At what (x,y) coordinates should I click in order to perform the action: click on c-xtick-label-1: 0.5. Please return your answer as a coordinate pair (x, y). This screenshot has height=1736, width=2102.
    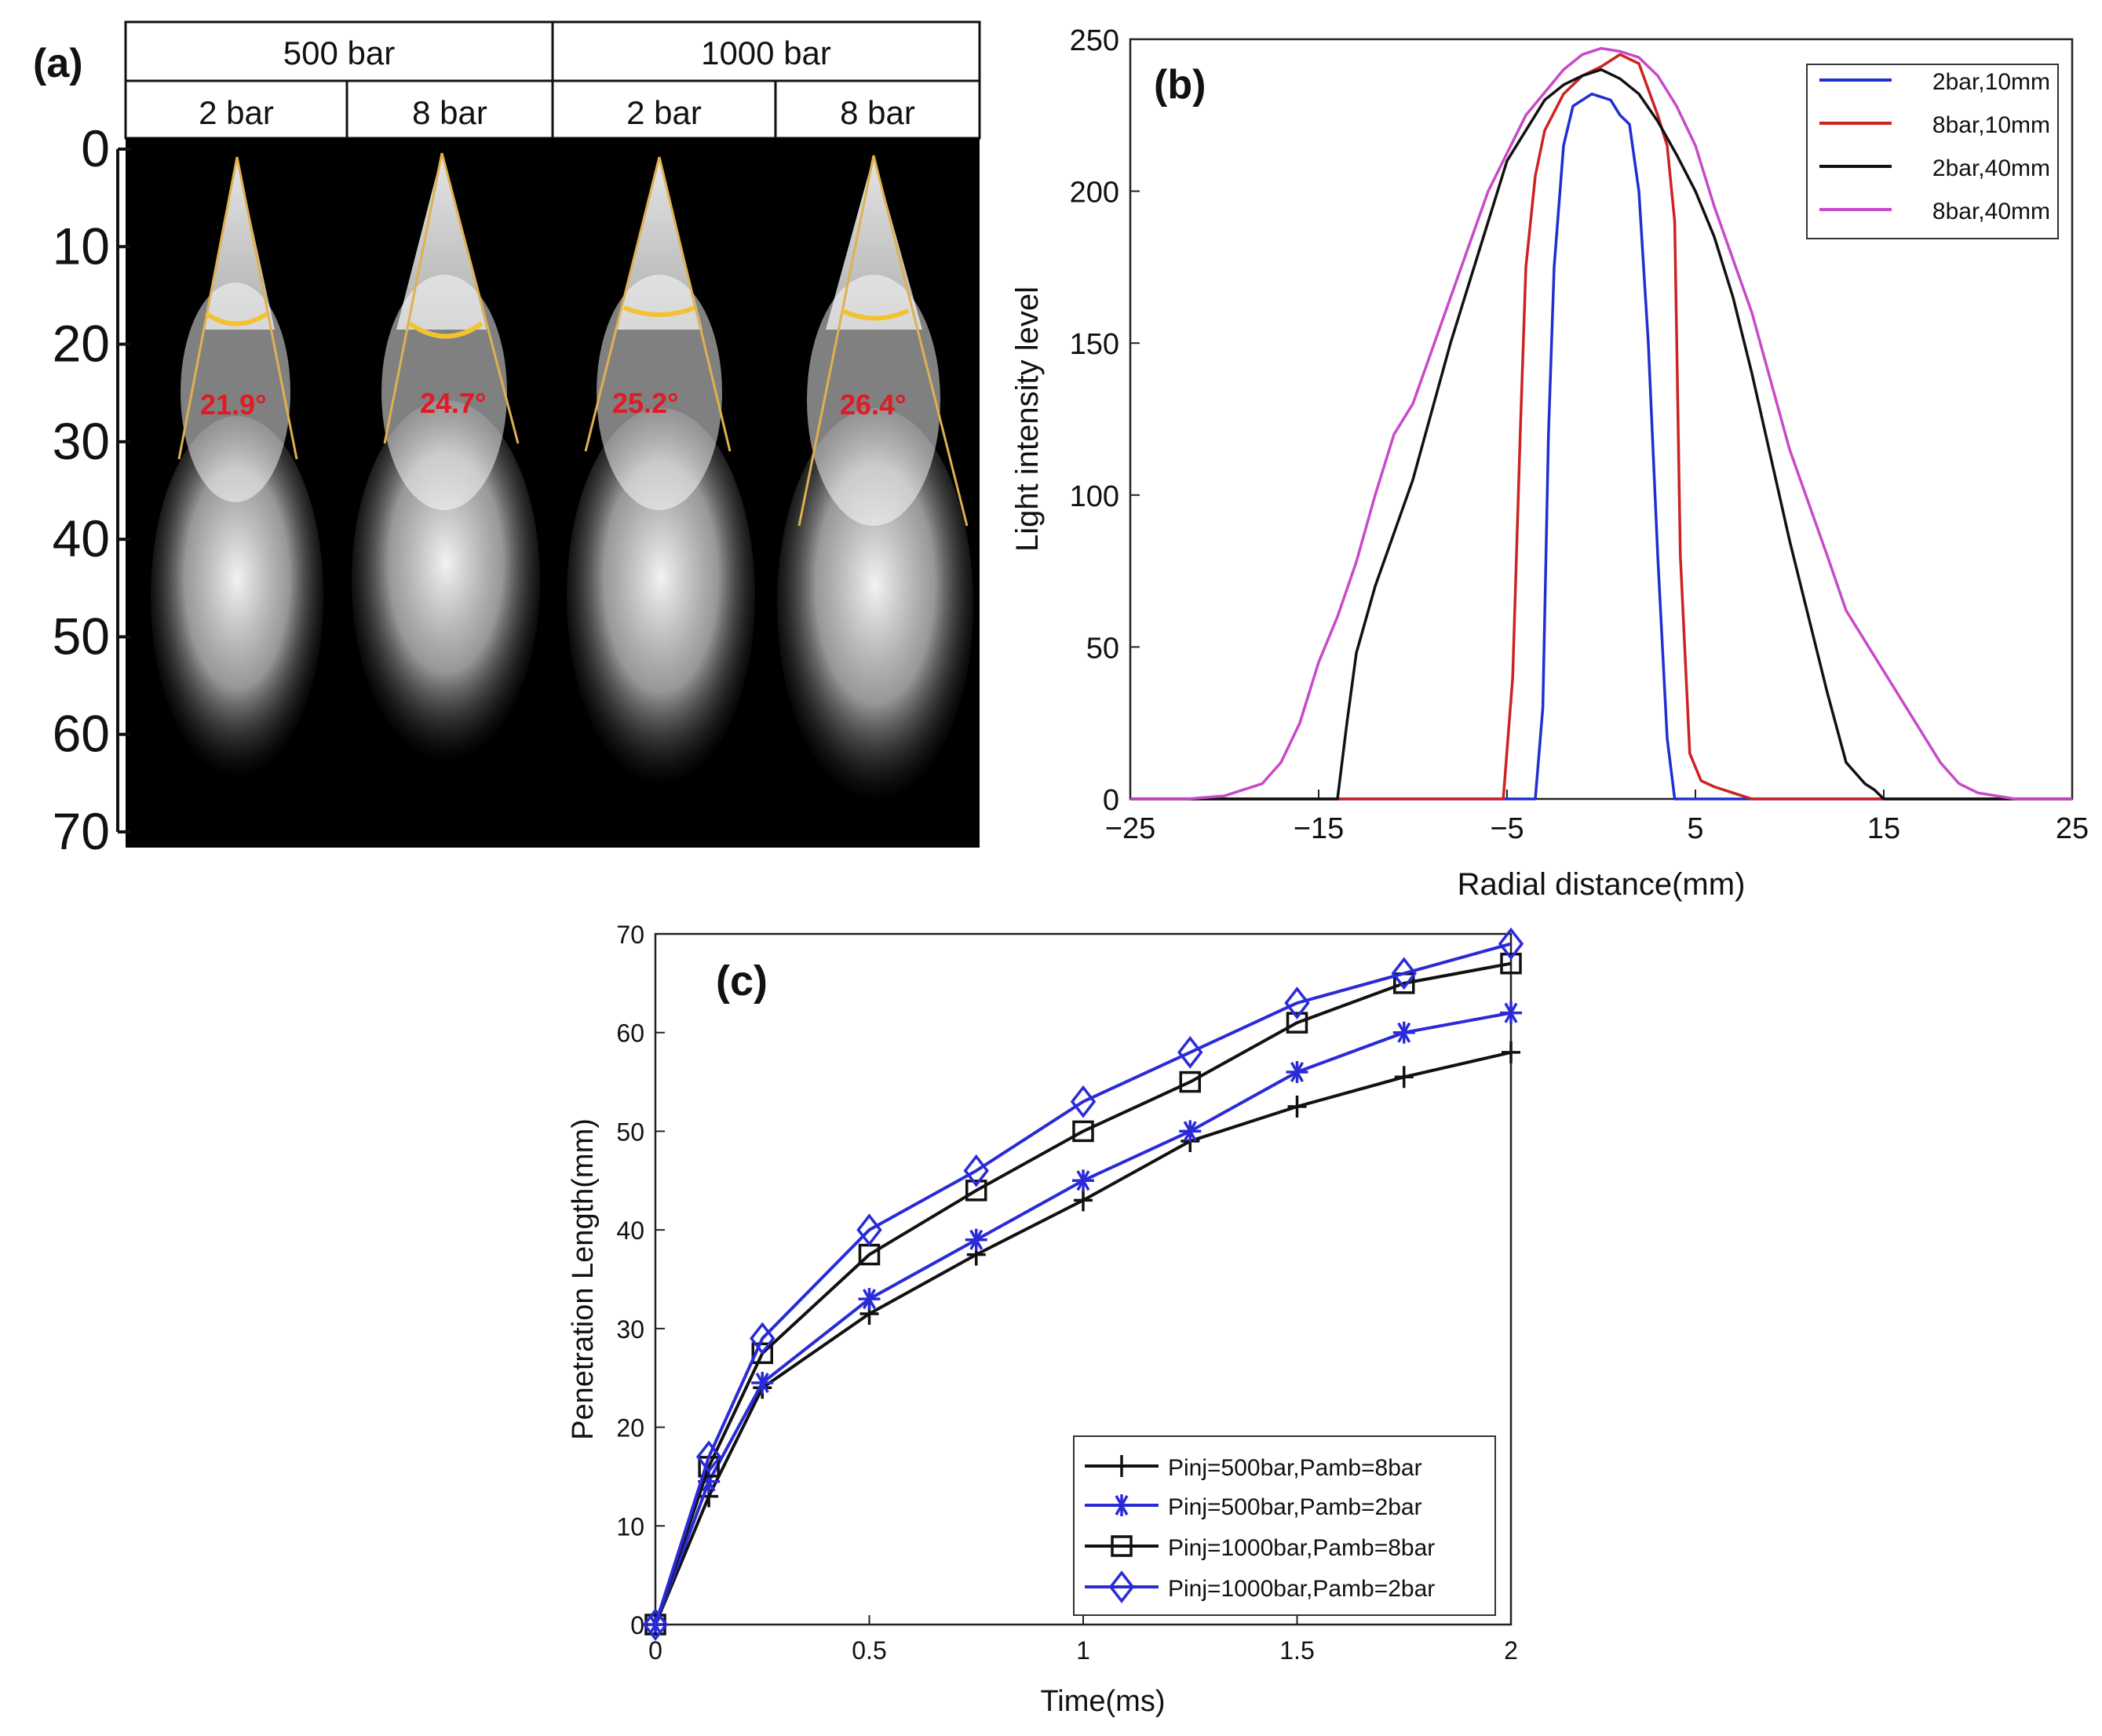
    Looking at the image, I should click on (869, 1650).